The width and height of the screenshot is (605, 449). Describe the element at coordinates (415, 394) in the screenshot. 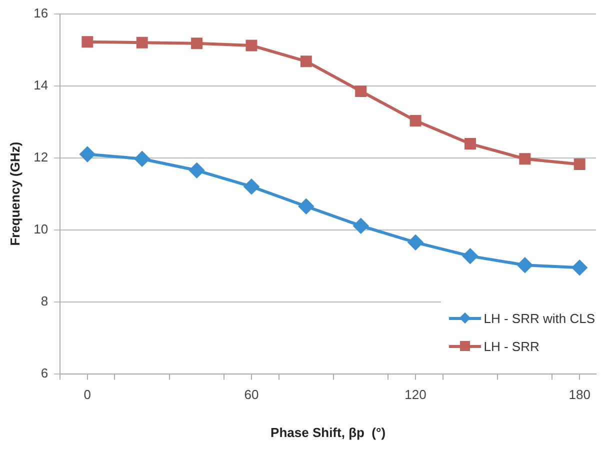

I see `x-tick-label: 120` at that location.